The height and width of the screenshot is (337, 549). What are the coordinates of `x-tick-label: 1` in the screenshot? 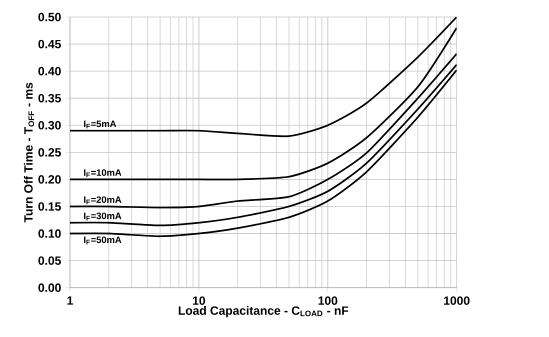 It's located at (70, 300).